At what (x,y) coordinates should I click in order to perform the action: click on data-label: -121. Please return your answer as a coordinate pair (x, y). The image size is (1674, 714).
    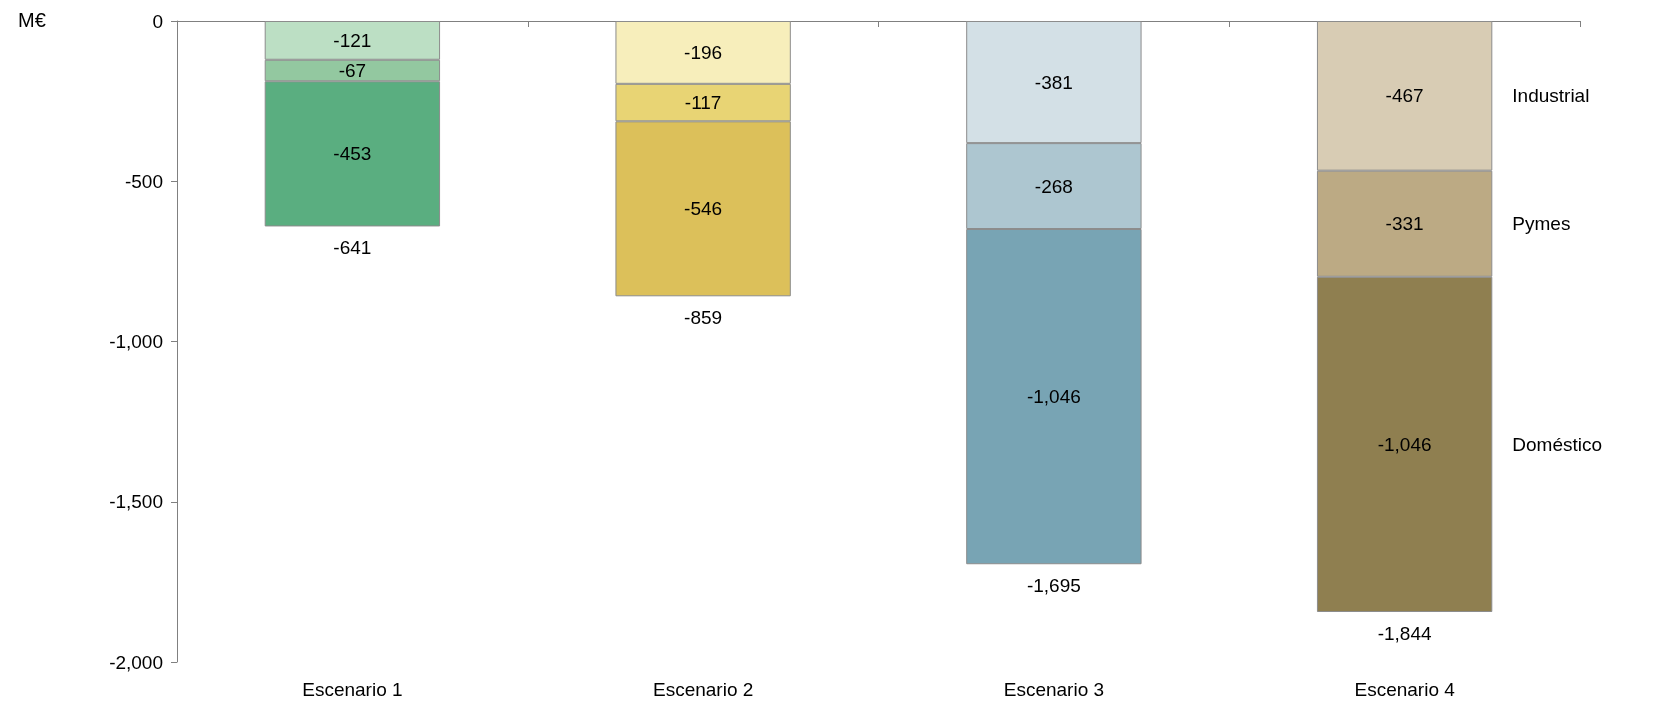
    Looking at the image, I should click on (352, 40).